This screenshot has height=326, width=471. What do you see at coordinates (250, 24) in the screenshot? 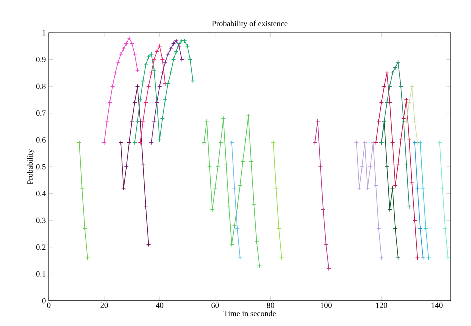
I see `chart-title: Probability of existence` at bounding box center [250, 24].